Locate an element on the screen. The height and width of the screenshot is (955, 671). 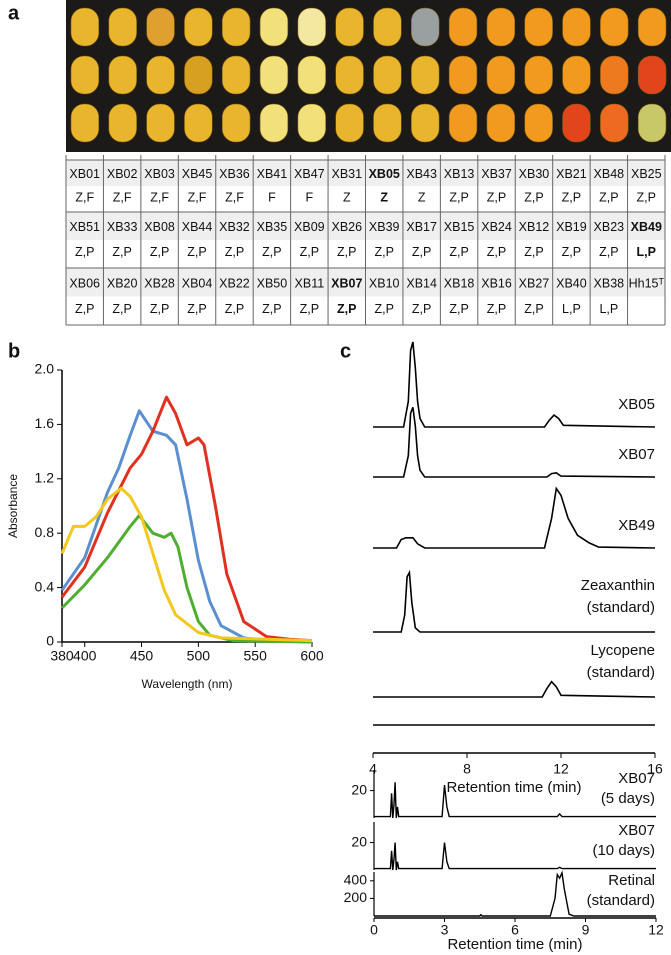
x-axis-label: Retention time (min) is located at coordinates (513, 787).